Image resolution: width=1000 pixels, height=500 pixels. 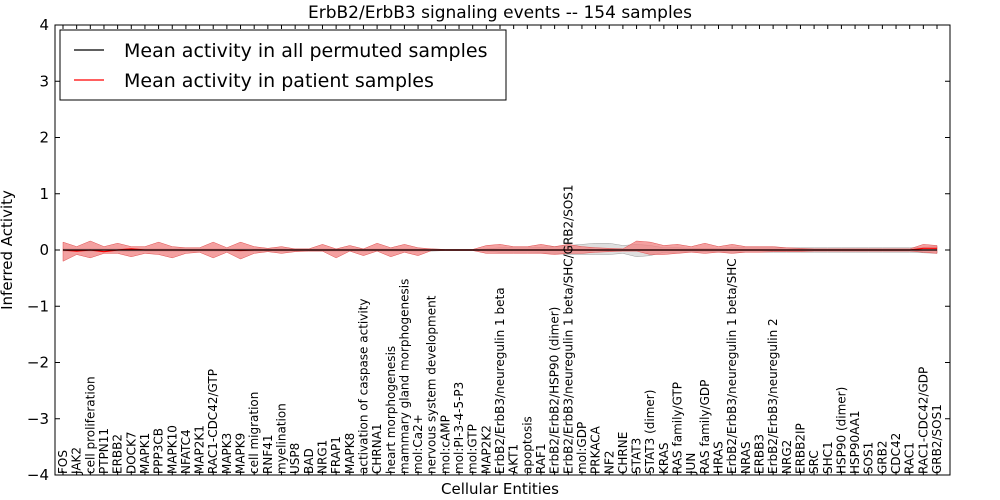 I want to click on y-axis-label: Inferred Activity, so click(x=8, y=250).